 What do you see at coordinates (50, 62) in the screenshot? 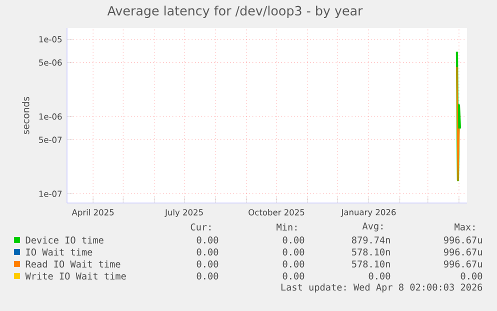
I see `y-tick-label: 5e-06` at bounding box center [50, 62].